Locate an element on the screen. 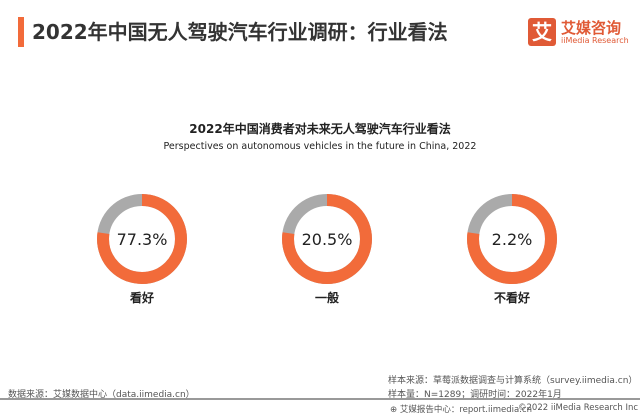 The image size is (640, 416). donut-value-label: 20.5% is located at coordinates (327, 239).